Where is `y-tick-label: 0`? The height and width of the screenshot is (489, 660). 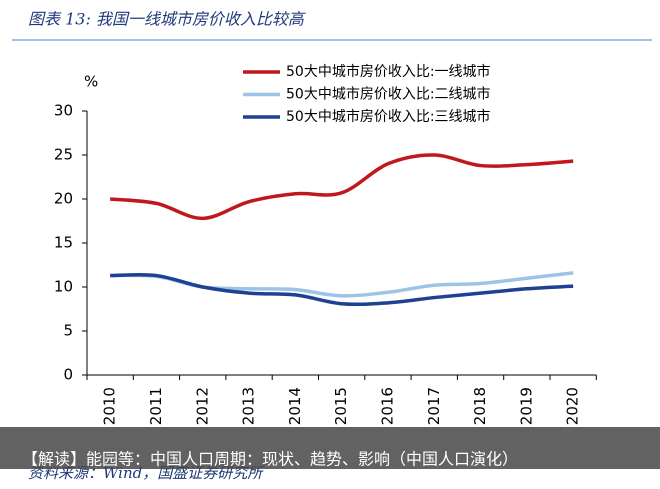
y-tick-label: 0 is located at coordinates (68, 375).